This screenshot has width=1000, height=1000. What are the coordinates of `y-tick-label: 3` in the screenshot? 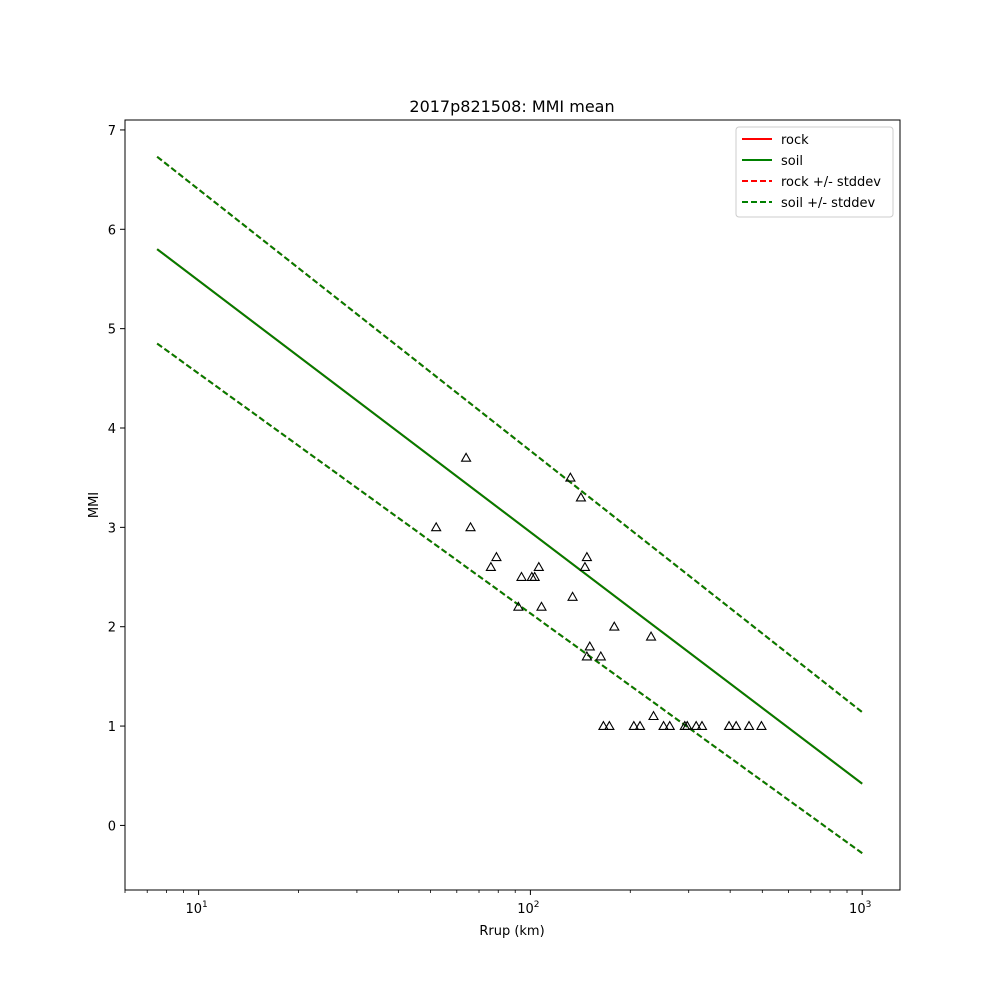 It's located at (112, 528).